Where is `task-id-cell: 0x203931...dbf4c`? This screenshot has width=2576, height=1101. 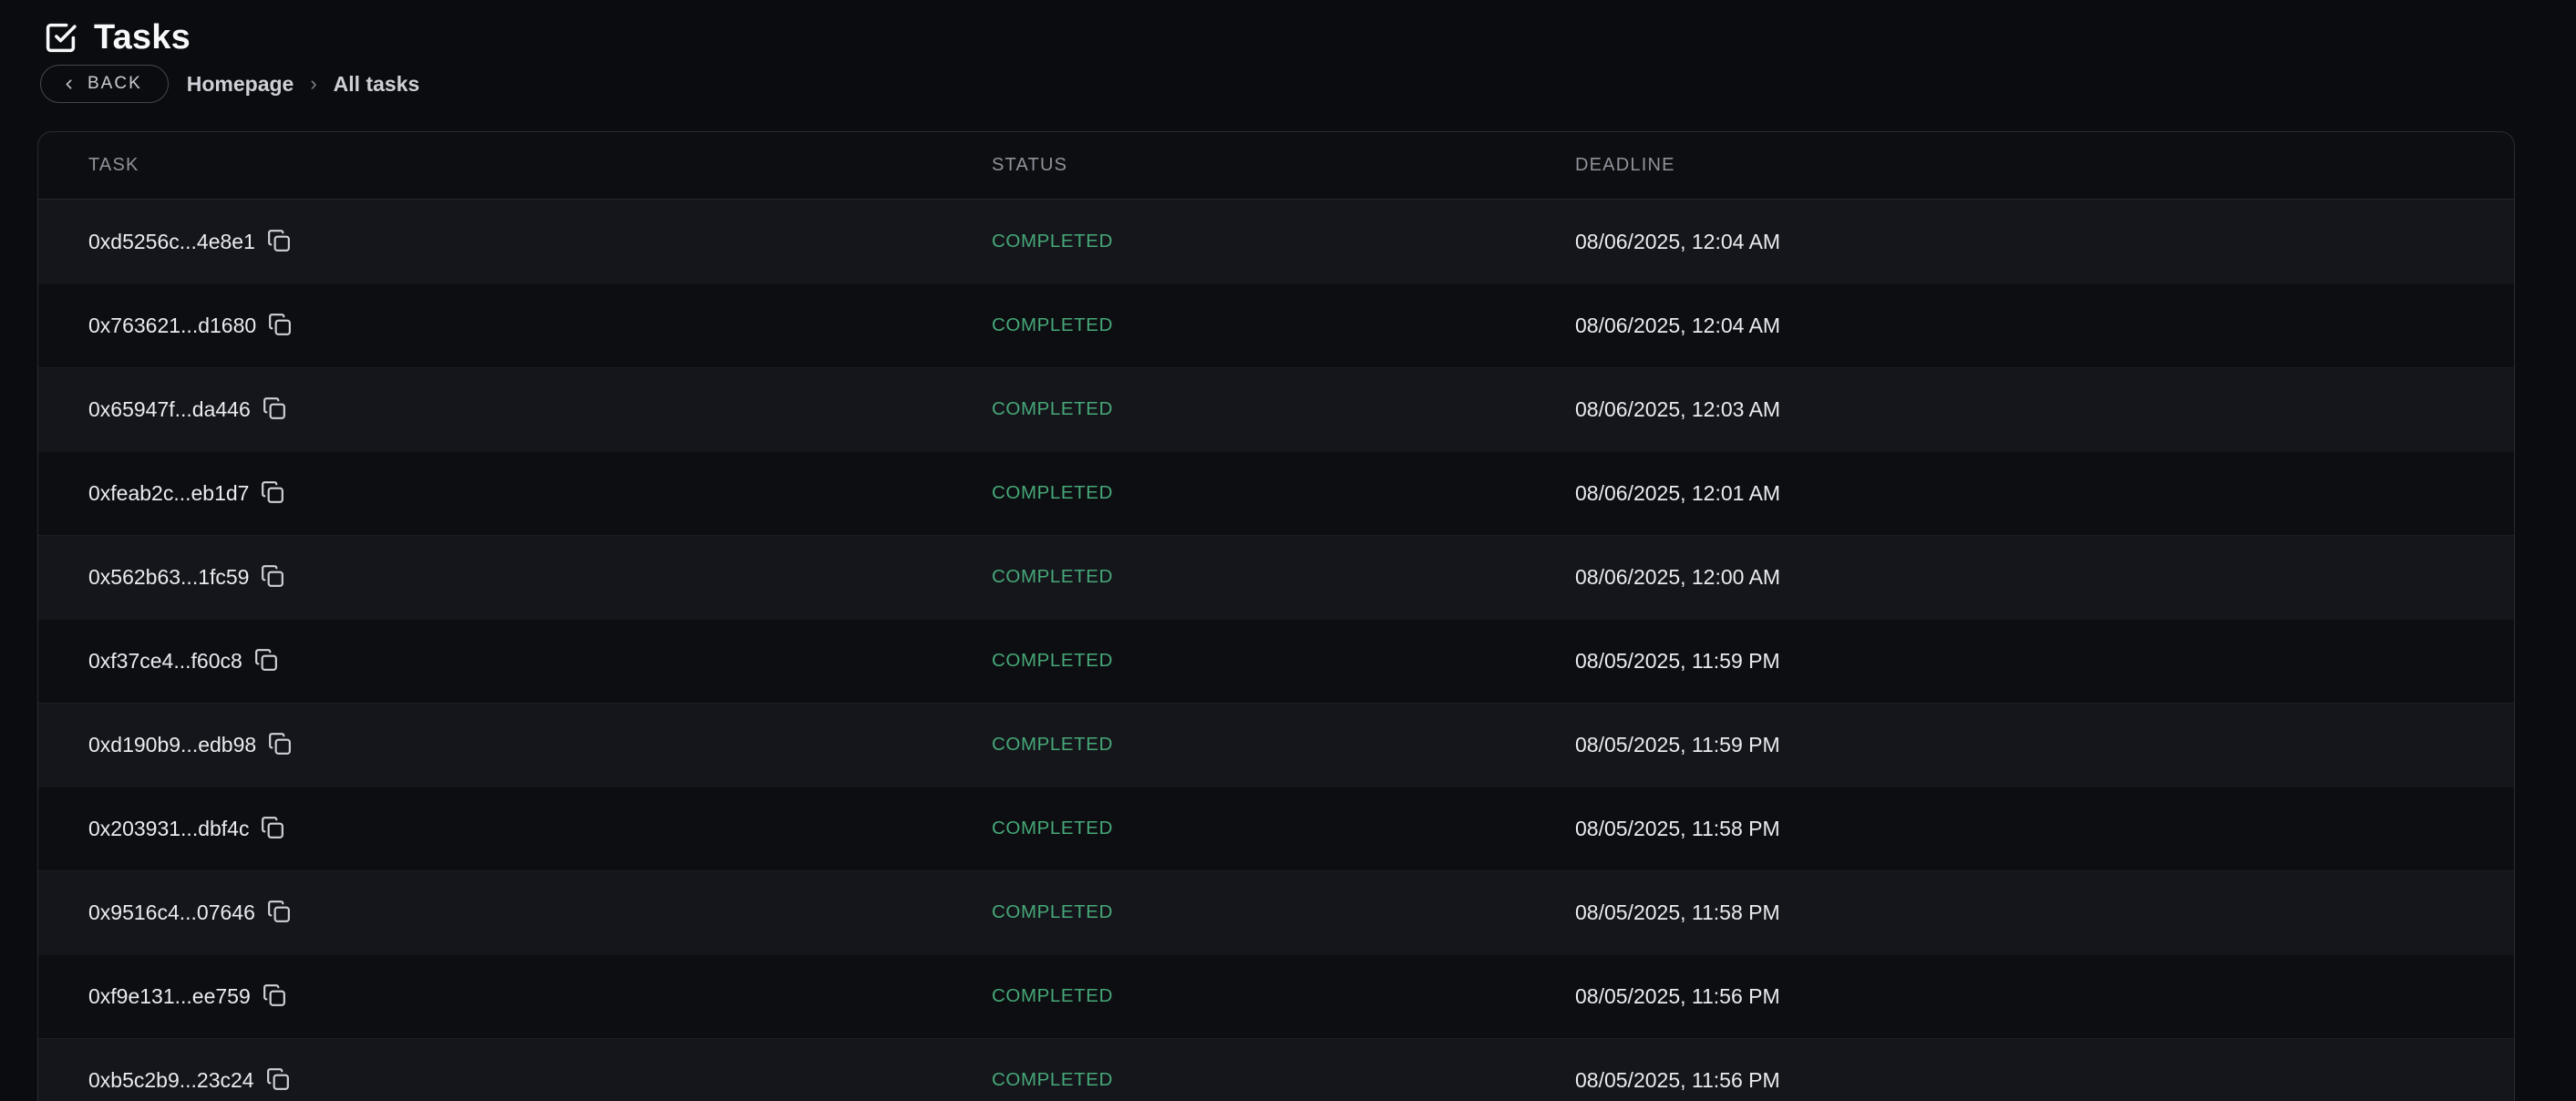
task-id-cell: 0x203931...dbf4c is located at coordinates (540, 829).